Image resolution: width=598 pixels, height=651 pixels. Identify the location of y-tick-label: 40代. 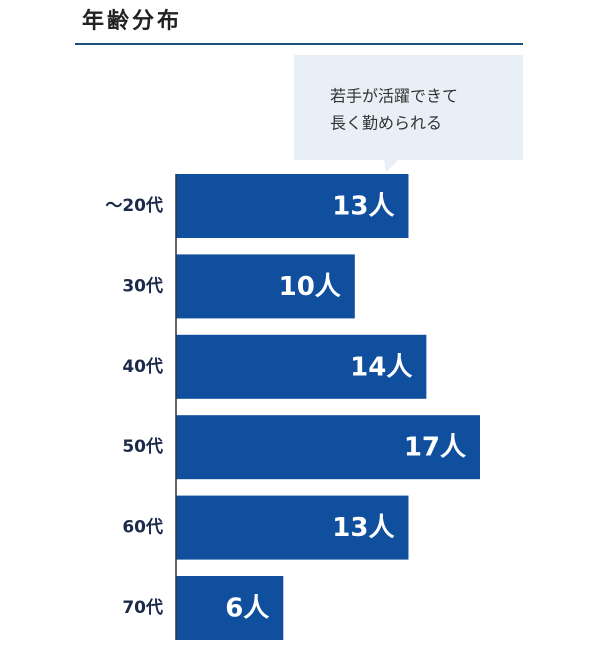
(142, 366).